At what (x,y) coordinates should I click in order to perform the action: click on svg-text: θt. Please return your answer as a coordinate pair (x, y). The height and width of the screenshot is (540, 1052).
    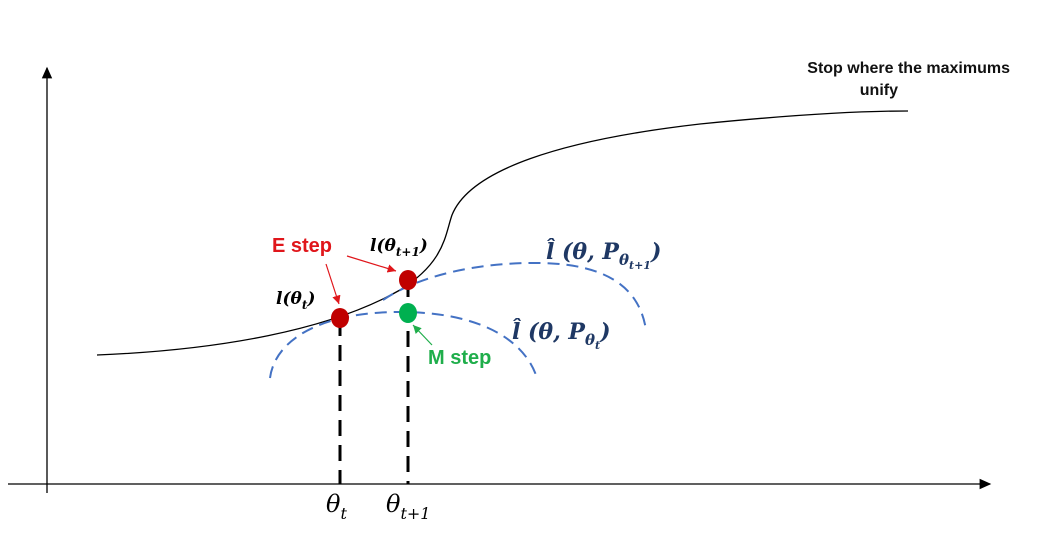
    Looking at the image, I should click on (336, 506).